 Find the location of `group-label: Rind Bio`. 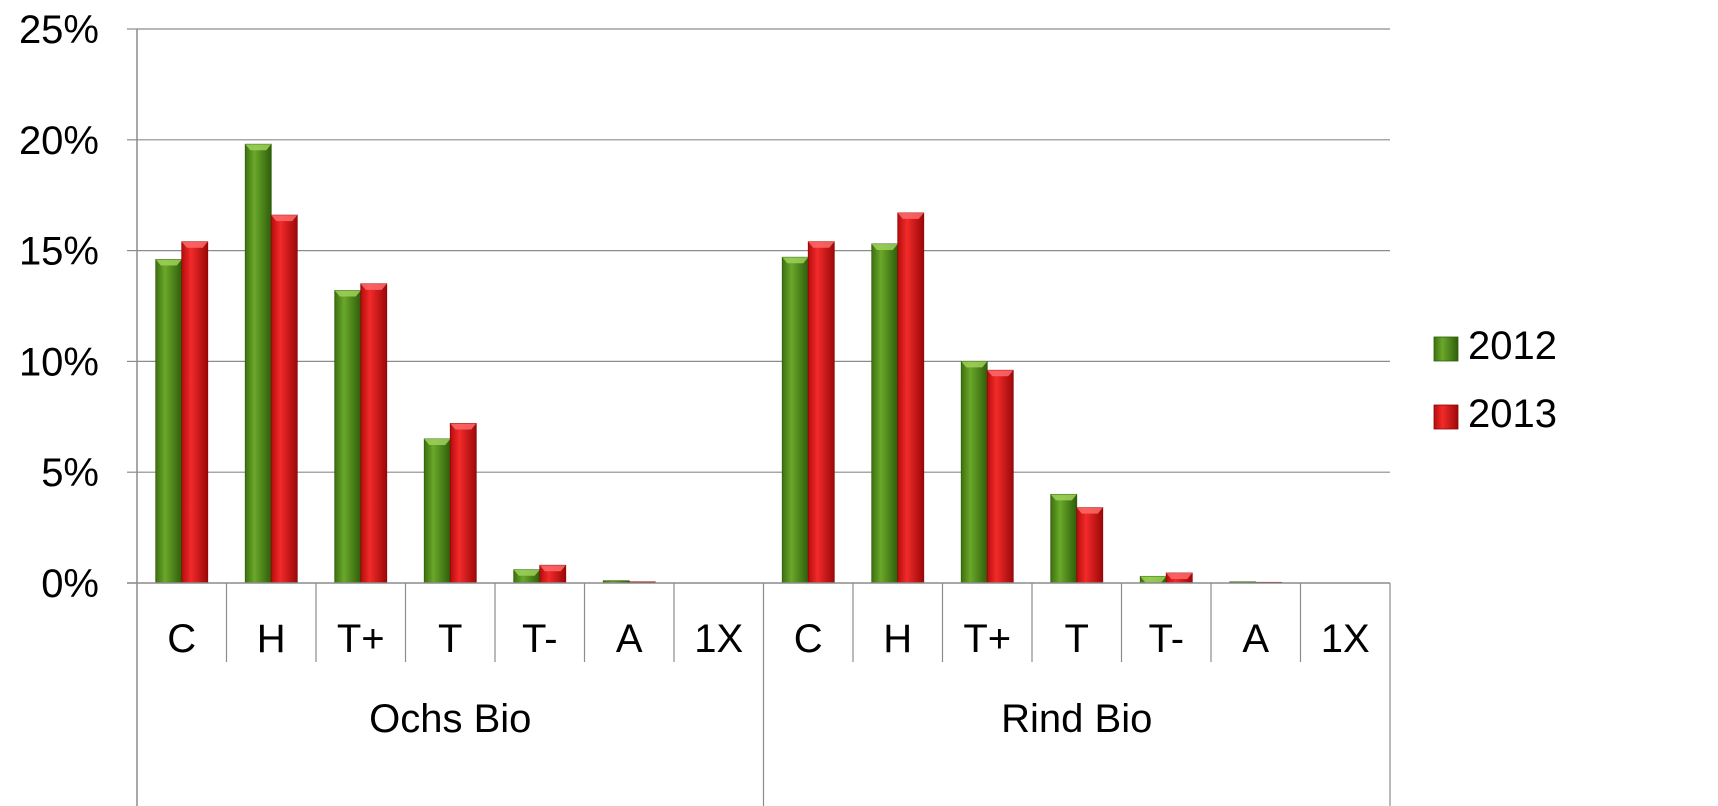

group-label: Rind Bio is located at coordinates (1076, 719).